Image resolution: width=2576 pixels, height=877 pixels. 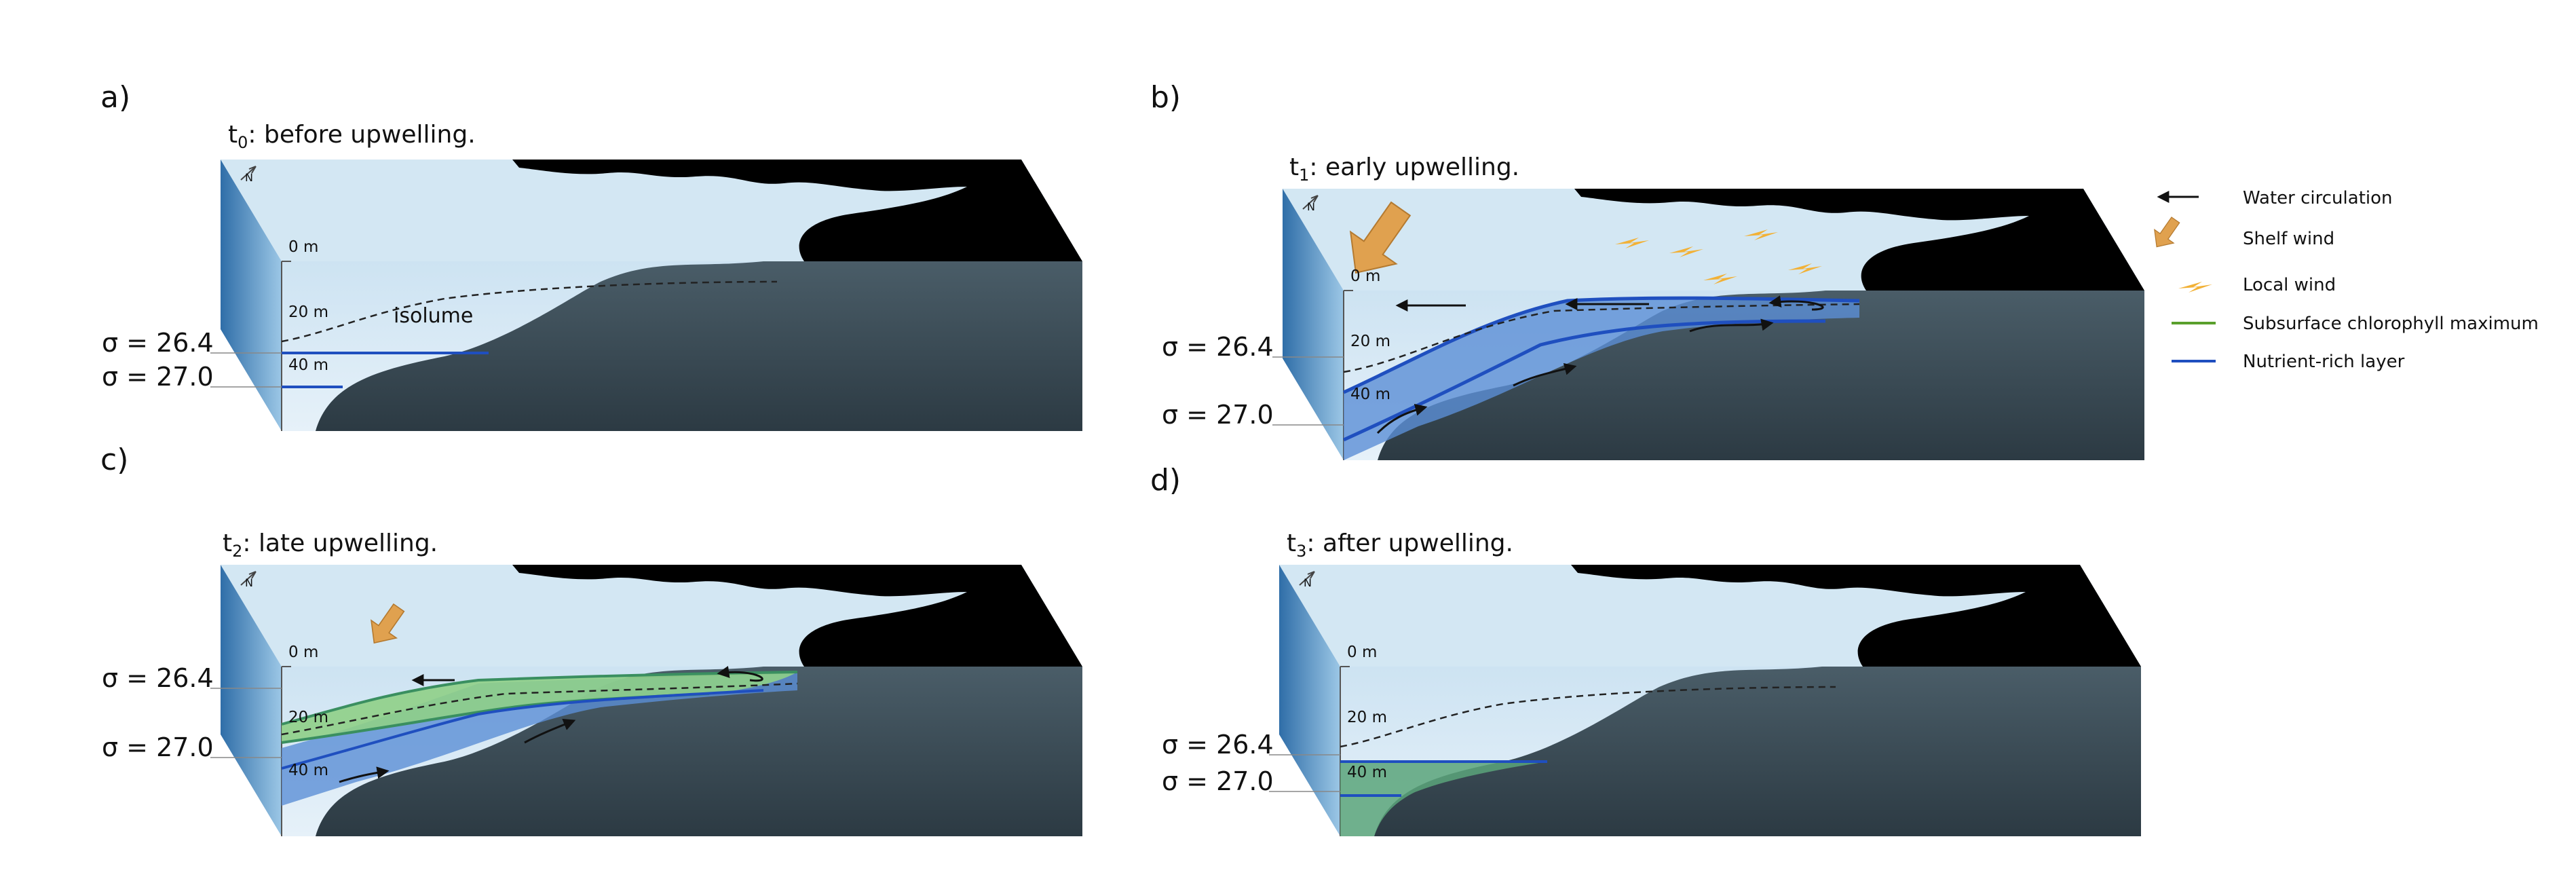 What do you see at coordinates (114, 460) in the screenshot?
I see `panel-letter: c)` at bounding box center [114, 460].